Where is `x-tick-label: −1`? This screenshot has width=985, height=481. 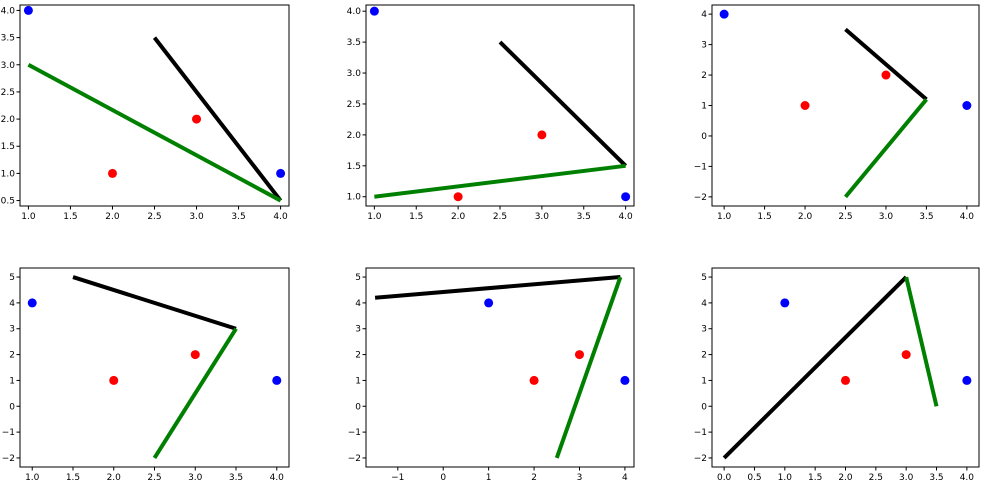
x-tick-label: −1 is located at coordinates (397, 477).